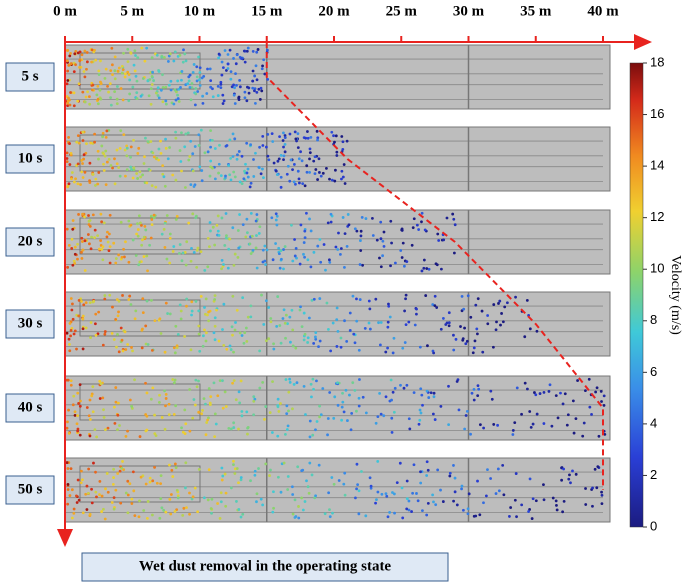 The image size is (685, 583). I want to click on colorbar-label: Velocity (m/s), so click(675, 295).